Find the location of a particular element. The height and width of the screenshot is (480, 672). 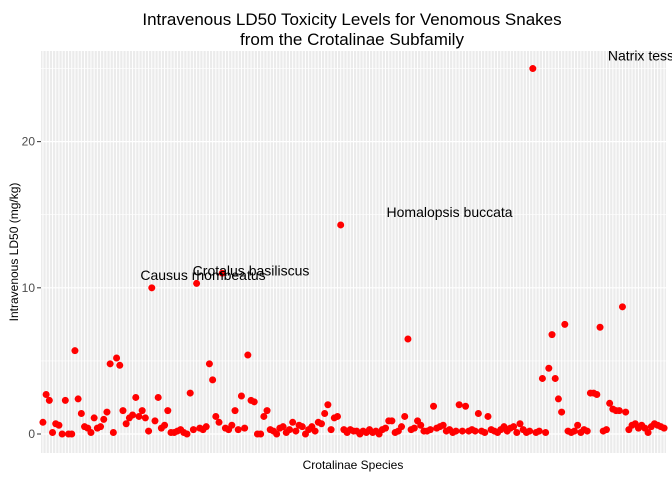

point-annotation: Homalopsis buccata is located at coordinates (450, 212).